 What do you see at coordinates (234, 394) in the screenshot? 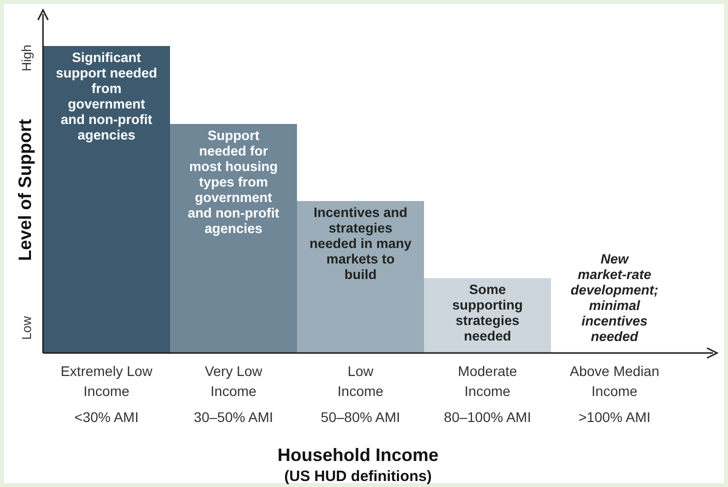
I see `x-tick-label: Very Low Income 30–50% AMI` at bounding box center [234, 394].